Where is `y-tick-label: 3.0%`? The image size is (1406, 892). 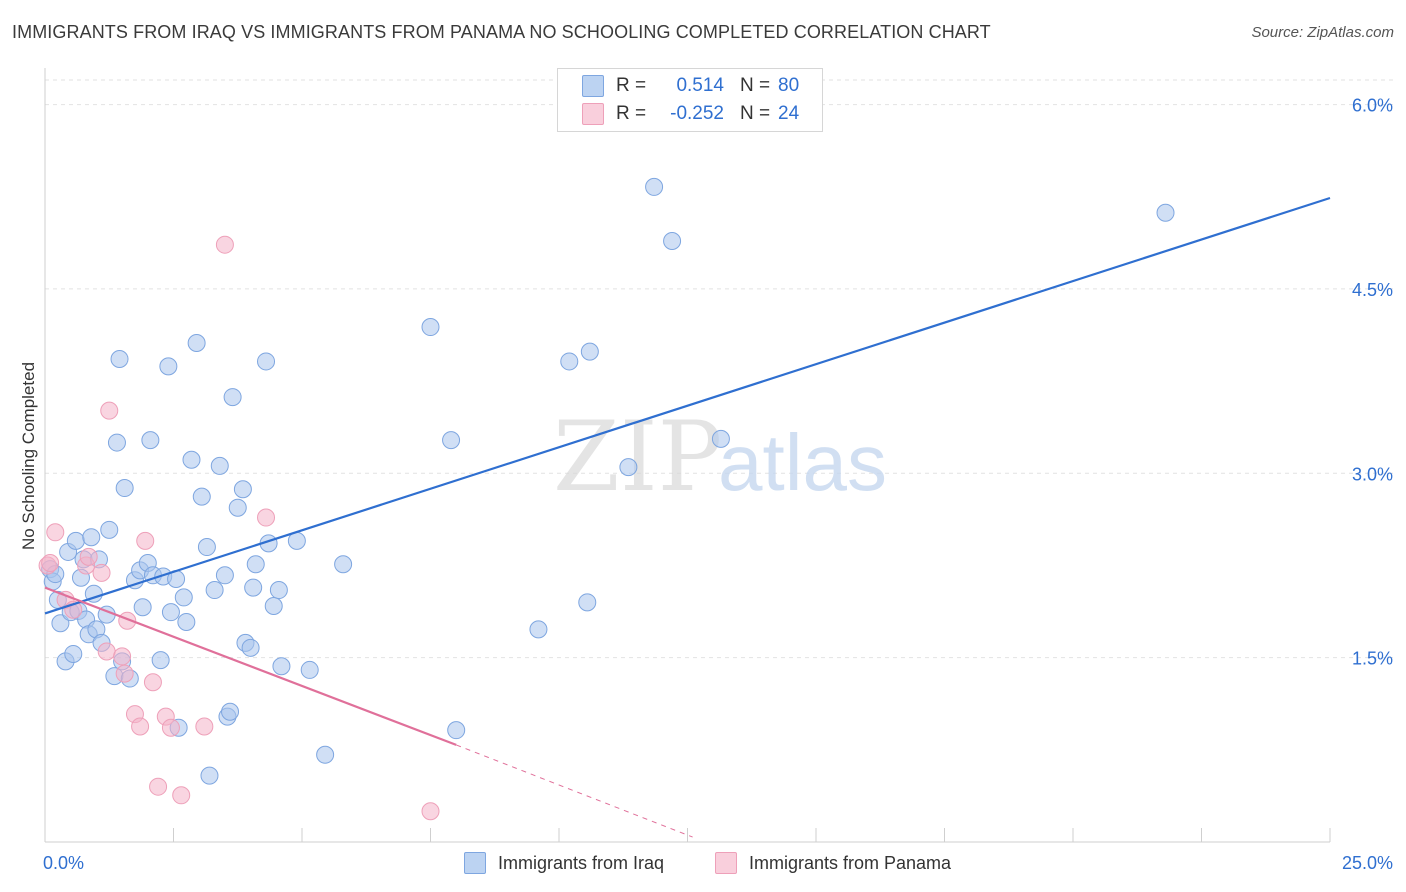
y-tick-label: 3.0% is located at coordinates (1372, 474).